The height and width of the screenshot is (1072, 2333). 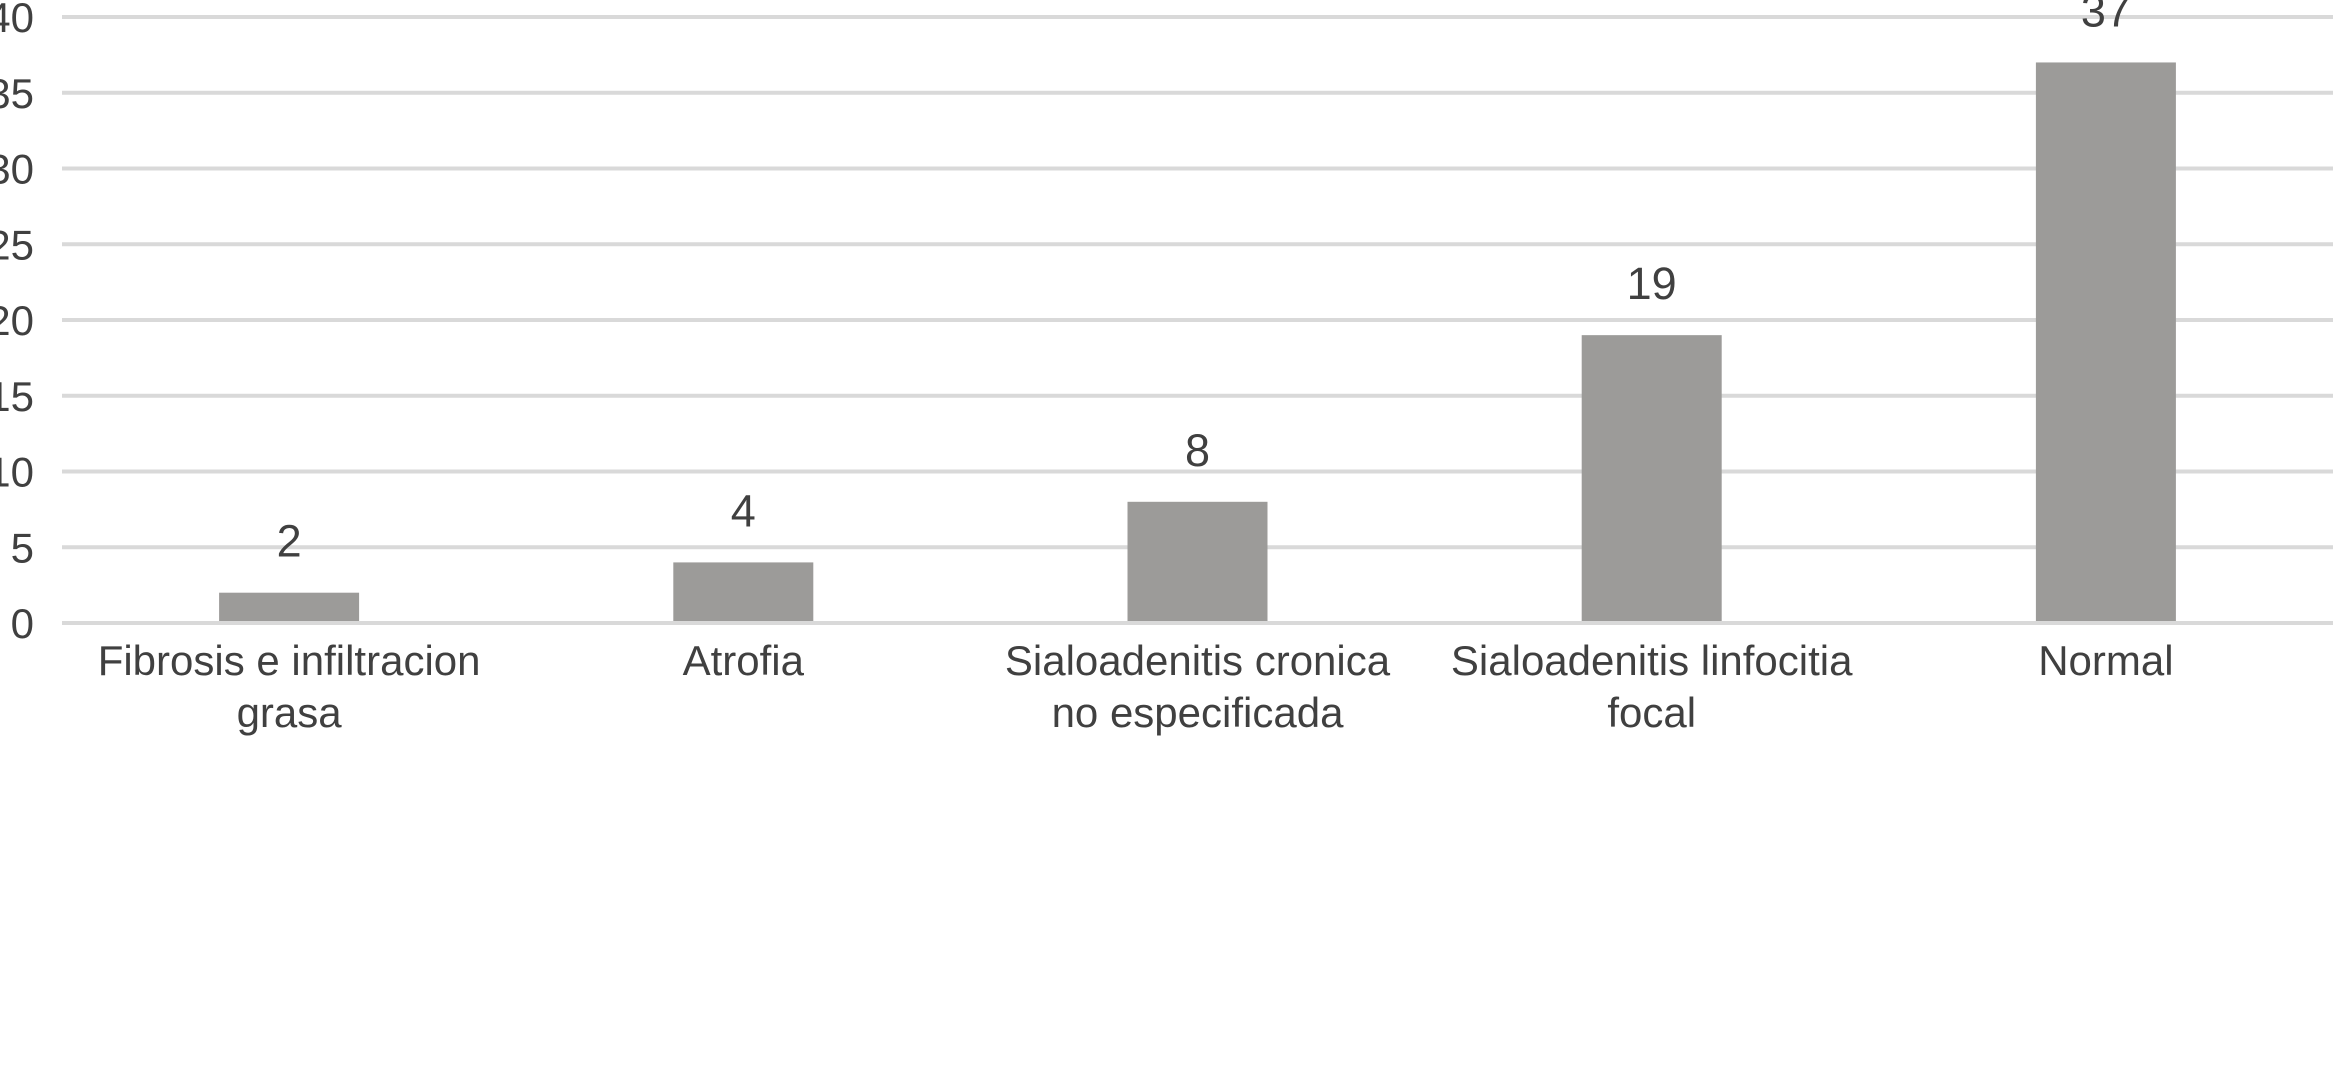 I want to click on category-label-line: Atrofia, so click(x=744, y=660).